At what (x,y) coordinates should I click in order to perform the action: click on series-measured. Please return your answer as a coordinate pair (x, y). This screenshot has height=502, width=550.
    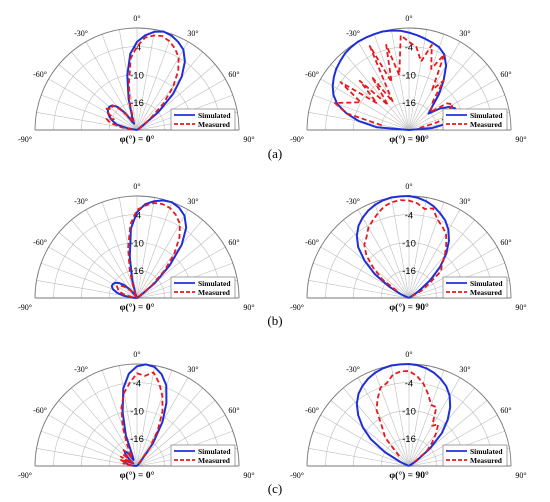
    Looking at the image, I should click on (398, 82).